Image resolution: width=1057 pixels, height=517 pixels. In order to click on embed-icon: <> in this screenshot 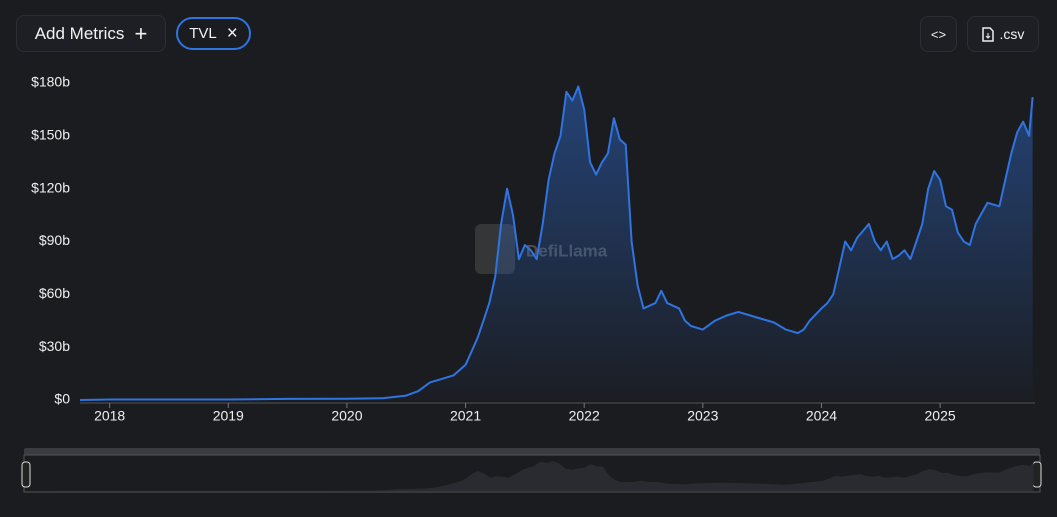, I will do `click(938, 34)`.